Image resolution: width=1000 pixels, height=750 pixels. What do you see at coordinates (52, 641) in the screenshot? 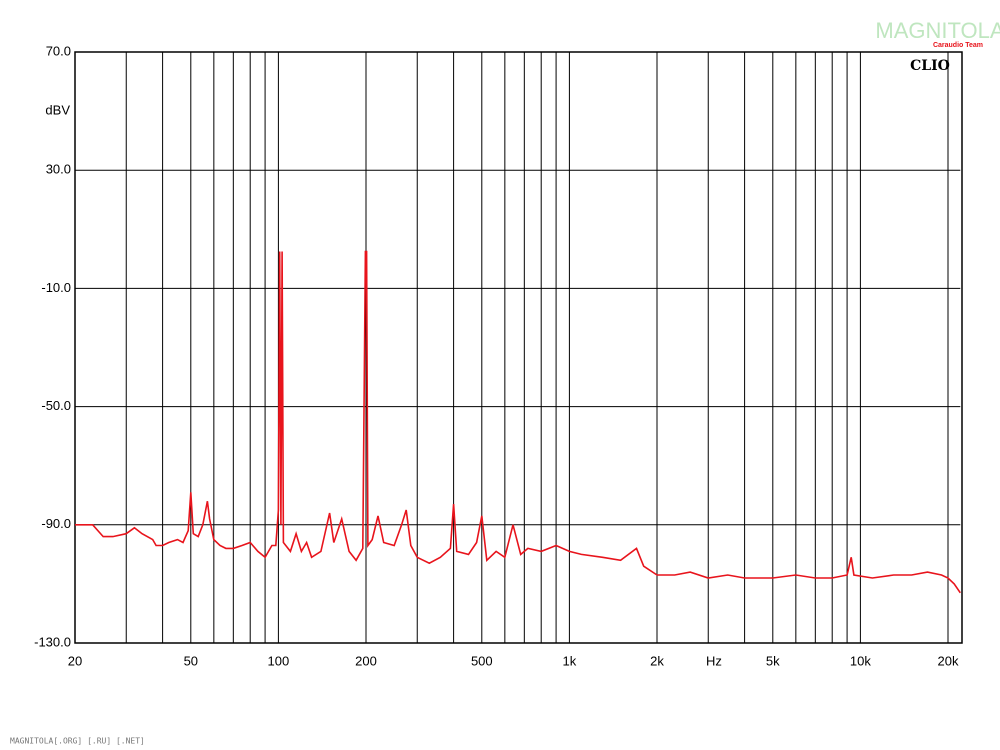
I see `y-tick-label: -130.0` at bounding box center [52, 641].